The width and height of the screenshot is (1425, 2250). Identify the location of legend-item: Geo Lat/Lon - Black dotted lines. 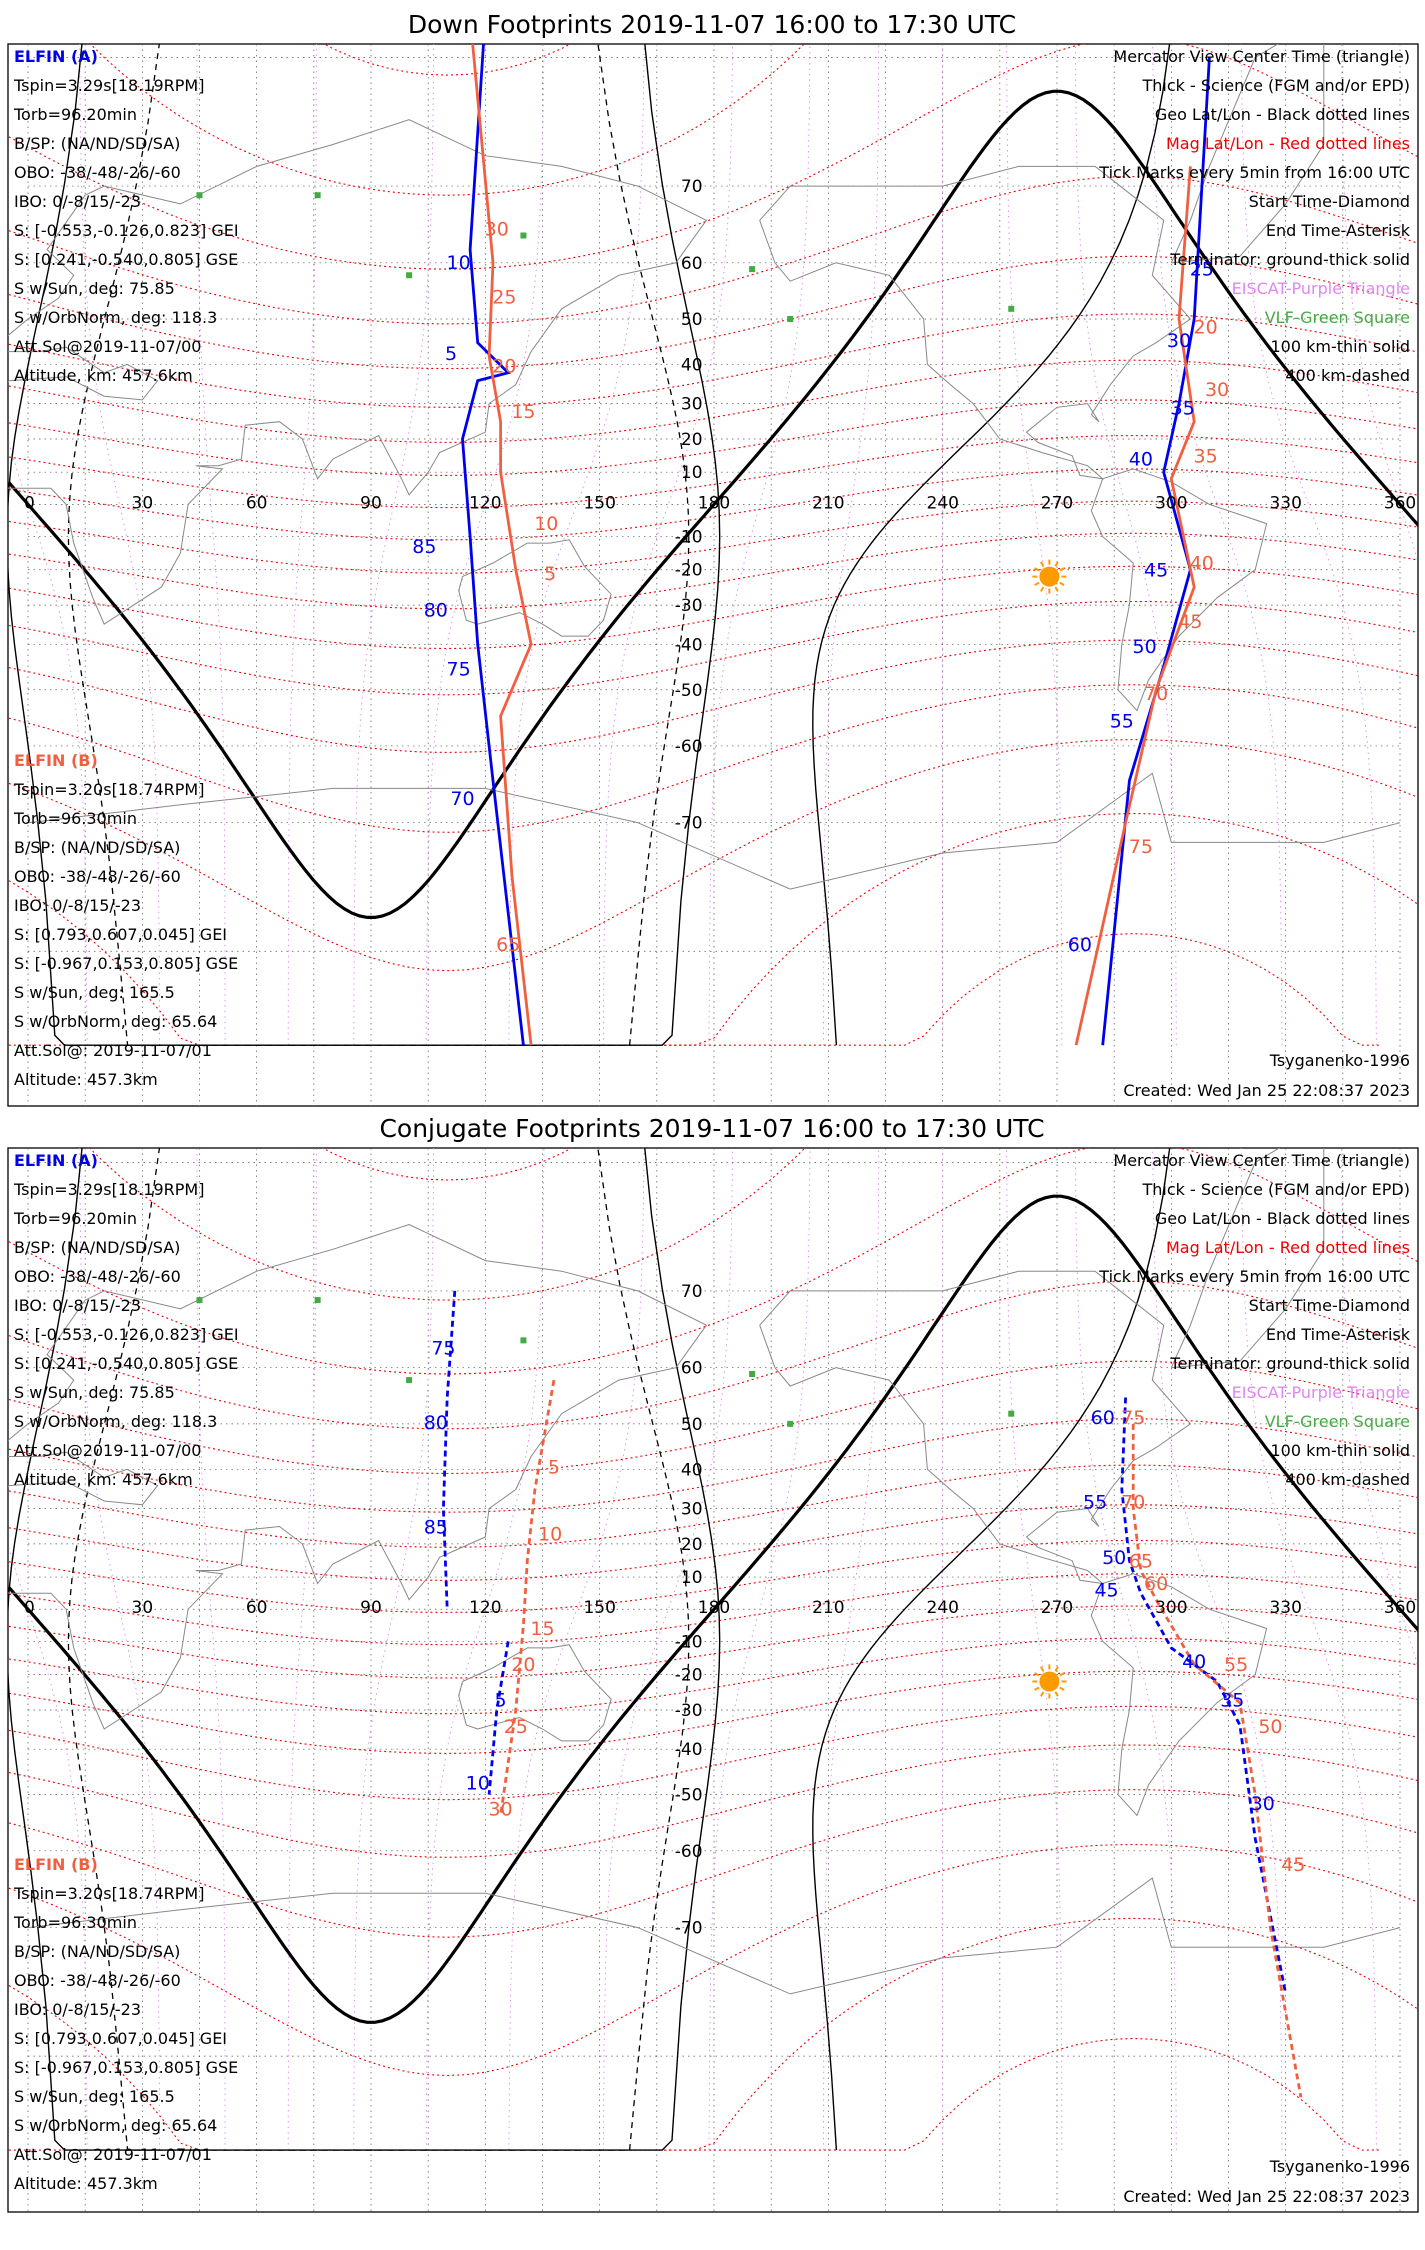
(1282, 114).